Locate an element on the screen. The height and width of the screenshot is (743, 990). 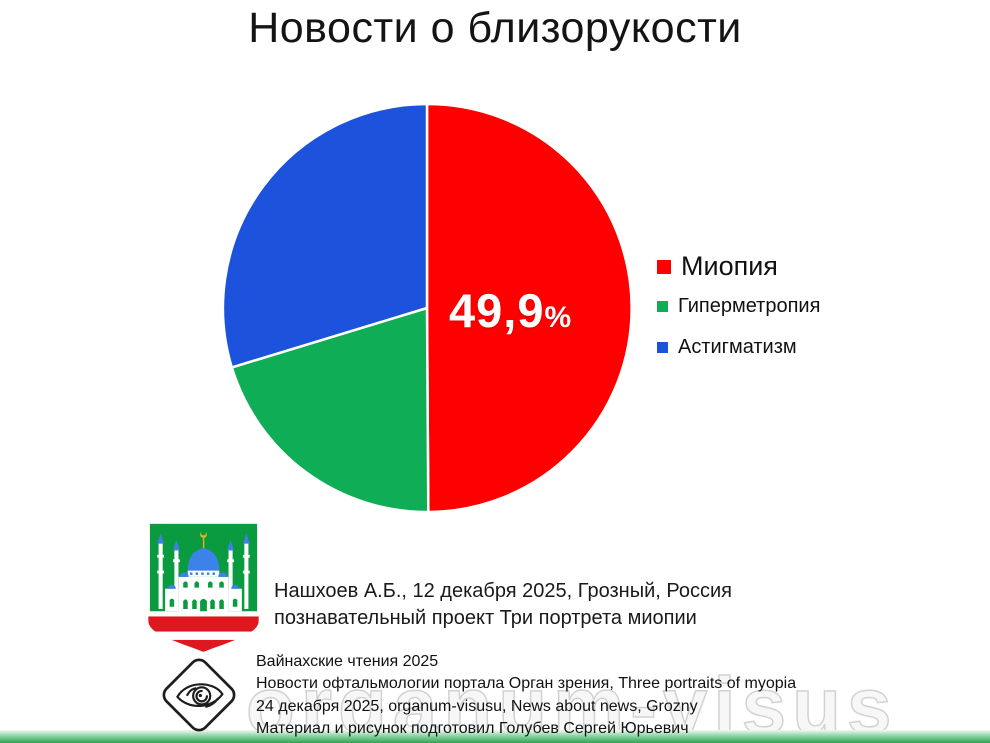
pie-data-label-unit: % is located at coordinates (558, 317).